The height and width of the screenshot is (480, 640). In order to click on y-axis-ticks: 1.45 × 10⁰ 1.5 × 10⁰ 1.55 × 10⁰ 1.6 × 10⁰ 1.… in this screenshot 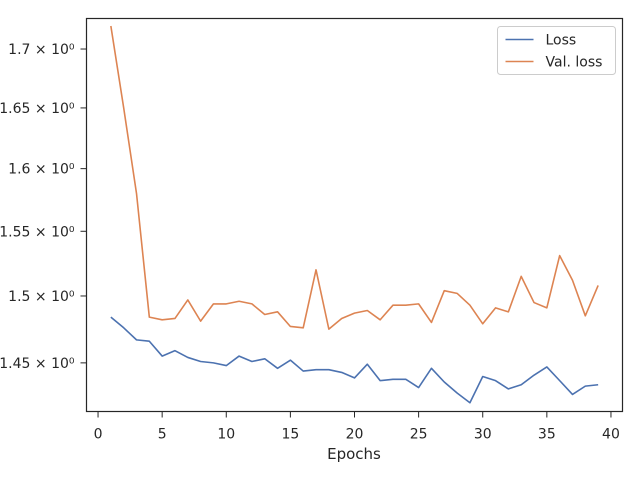, I will do `click(43, 207)`.